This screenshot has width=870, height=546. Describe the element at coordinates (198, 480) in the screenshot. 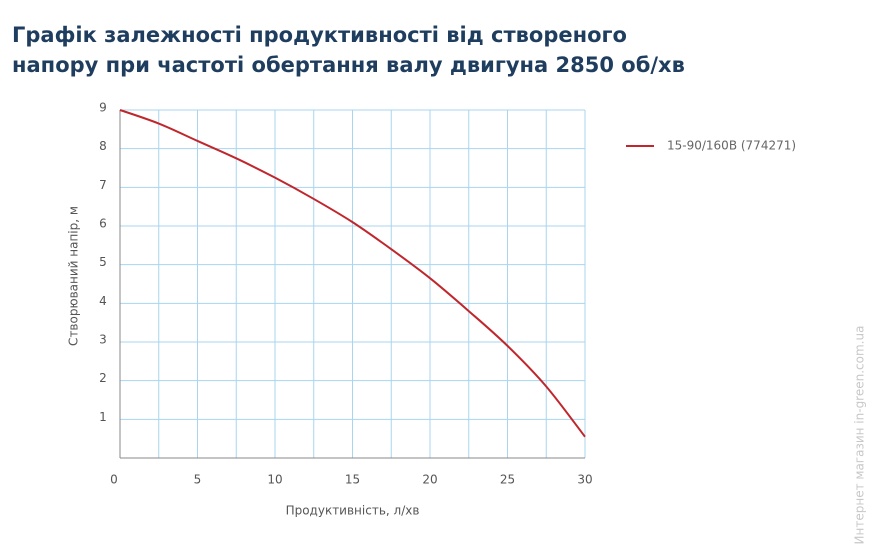

I see `x-tick-label: 5` at that location.